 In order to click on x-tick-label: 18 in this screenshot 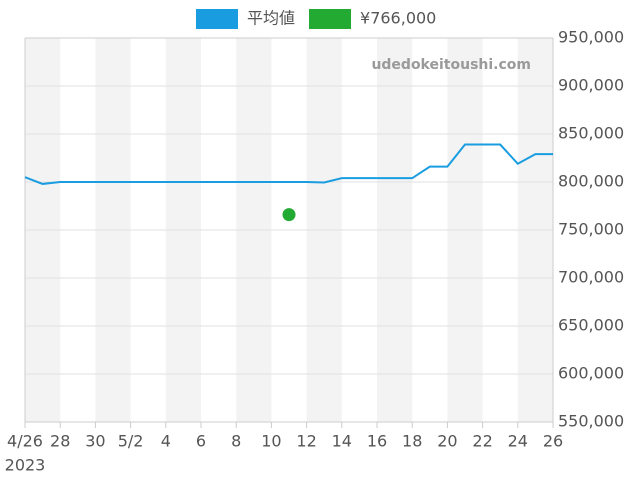, I will do `click(412, 441)`.